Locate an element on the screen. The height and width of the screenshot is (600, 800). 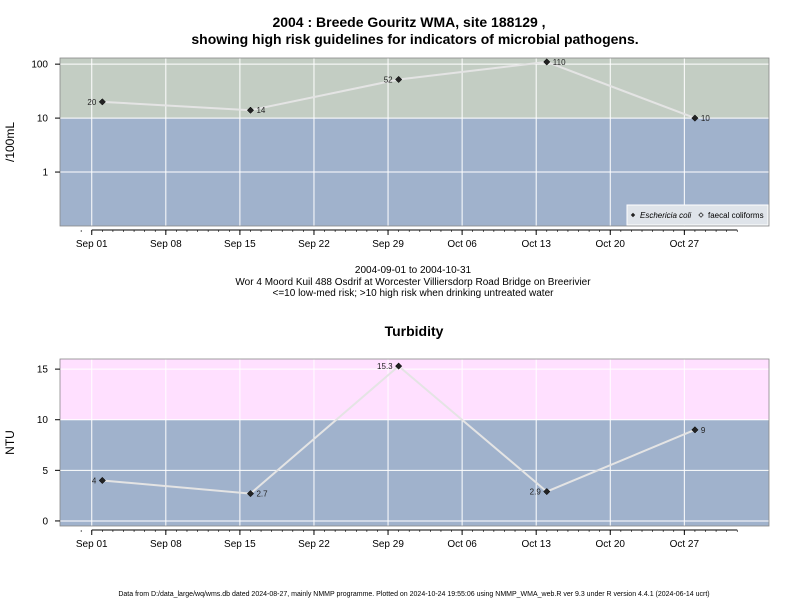
legend-label-faecal: faecal coliforms is located at coordinates (736, 215).